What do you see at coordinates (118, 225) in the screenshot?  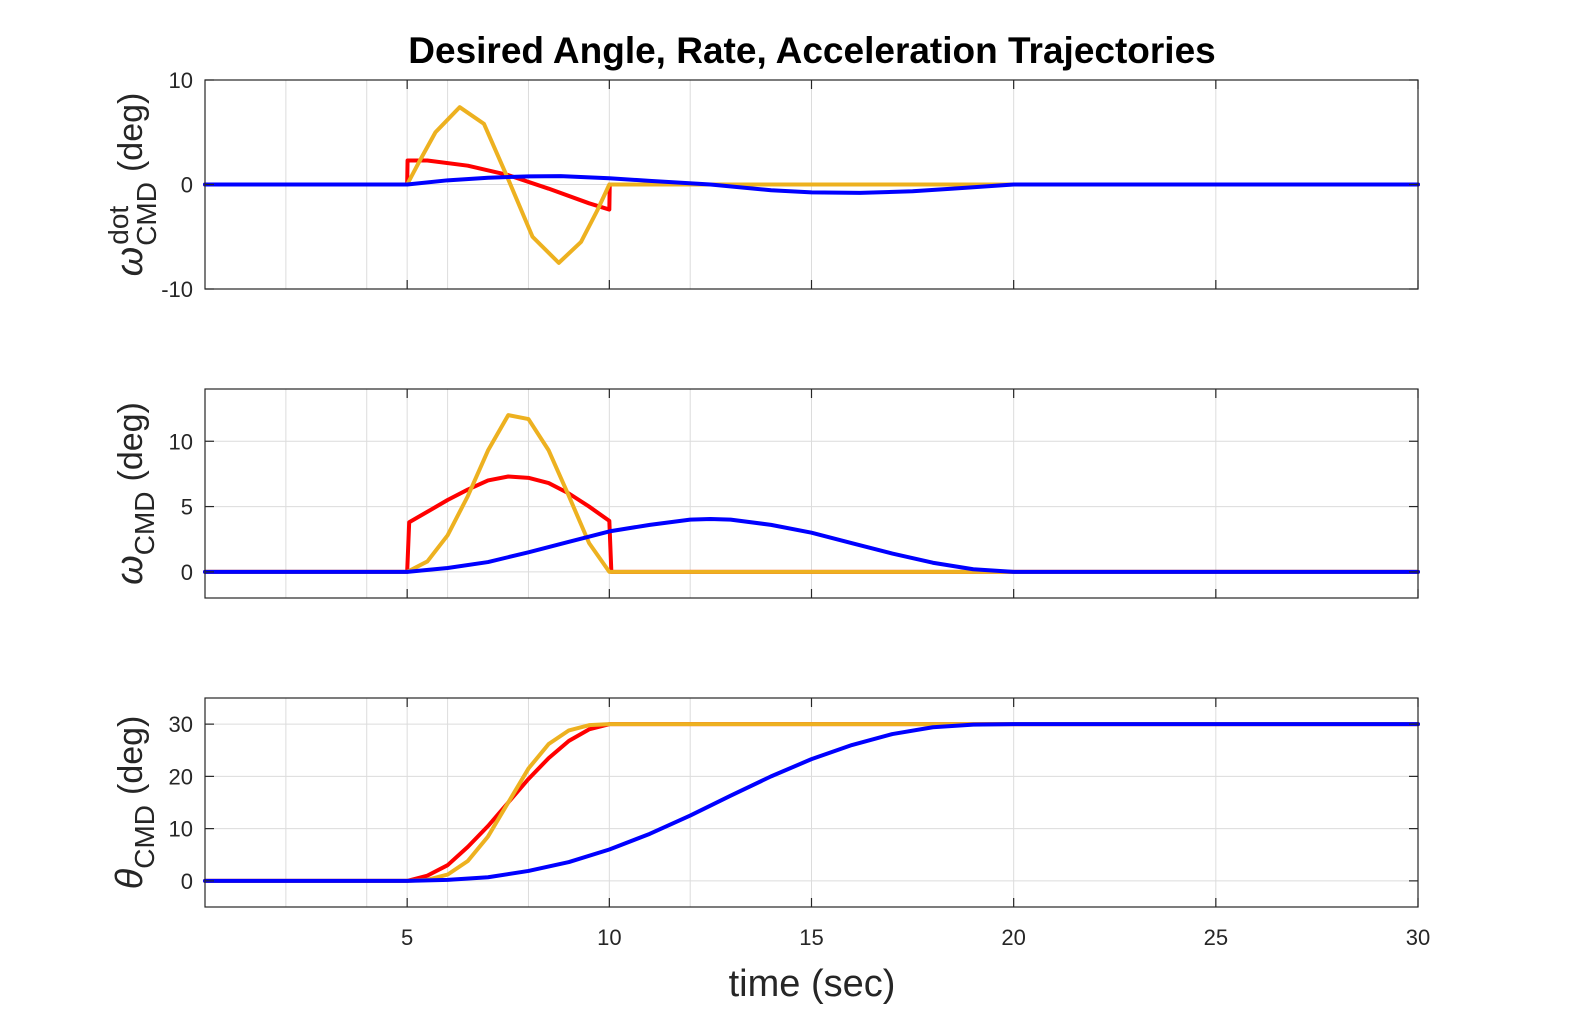 I see `y-label-superscript: dot` at bounding box center [118, 225].